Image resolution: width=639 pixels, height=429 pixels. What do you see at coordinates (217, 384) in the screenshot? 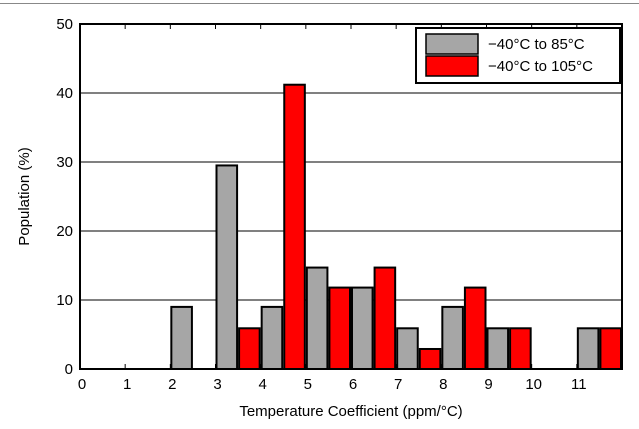
I see `x-tick-label: 3` at bounding box center [217, 384].